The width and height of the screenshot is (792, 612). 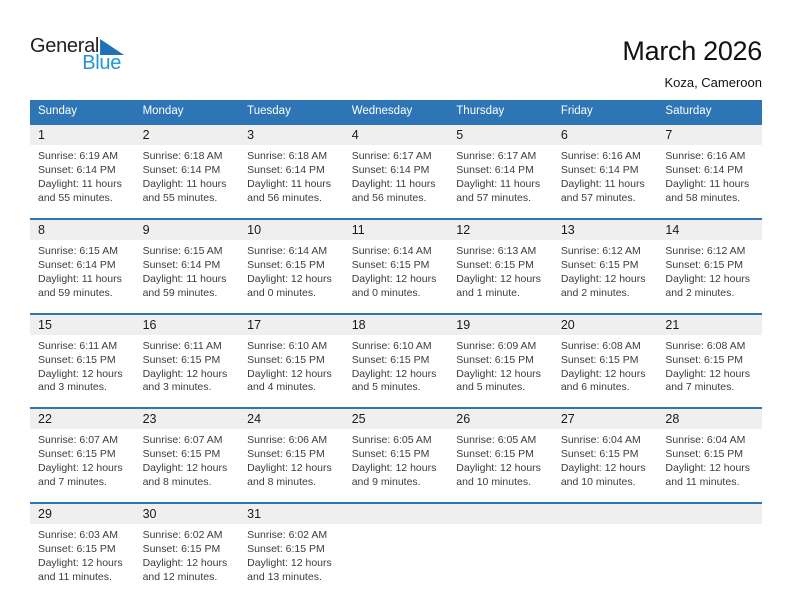 What do you see at coordinates (102, 63) in the screenshot?
I see `logo-word-blue: Blue` at bounding box center [102, 63].